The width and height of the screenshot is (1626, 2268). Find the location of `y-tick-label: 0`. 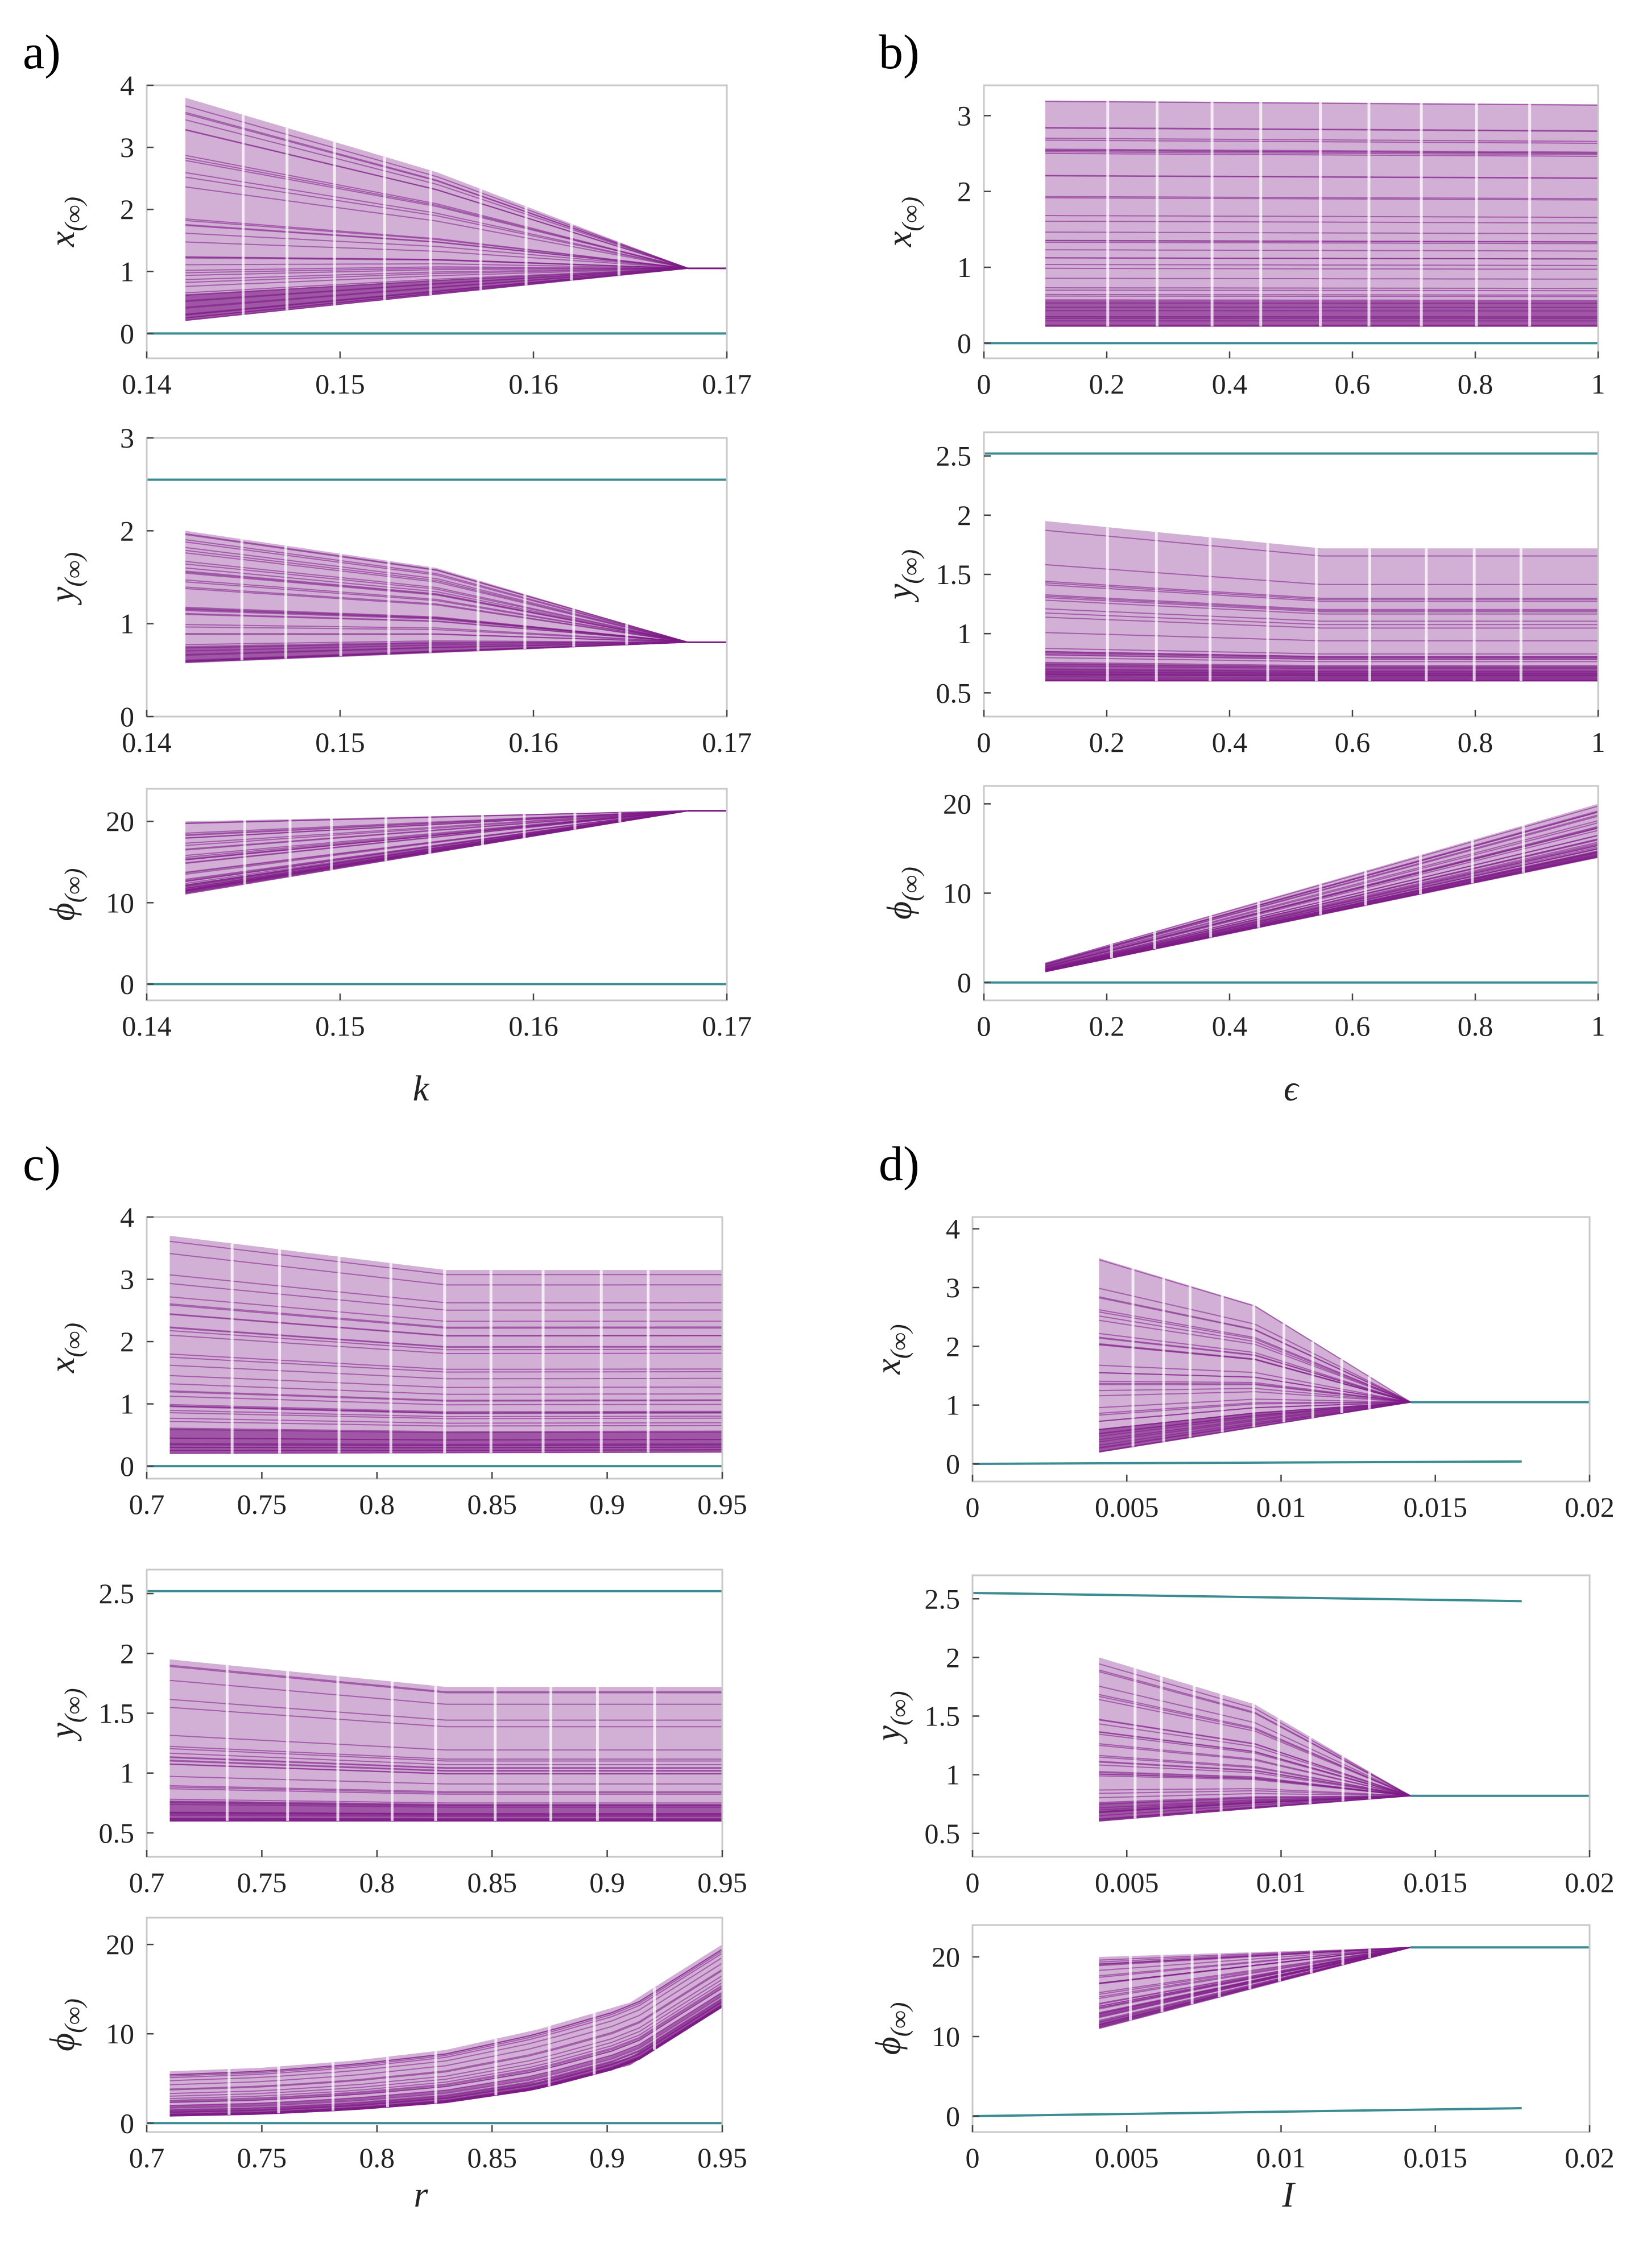

y-tick-label: 0 is located at coordinates (127, 717).